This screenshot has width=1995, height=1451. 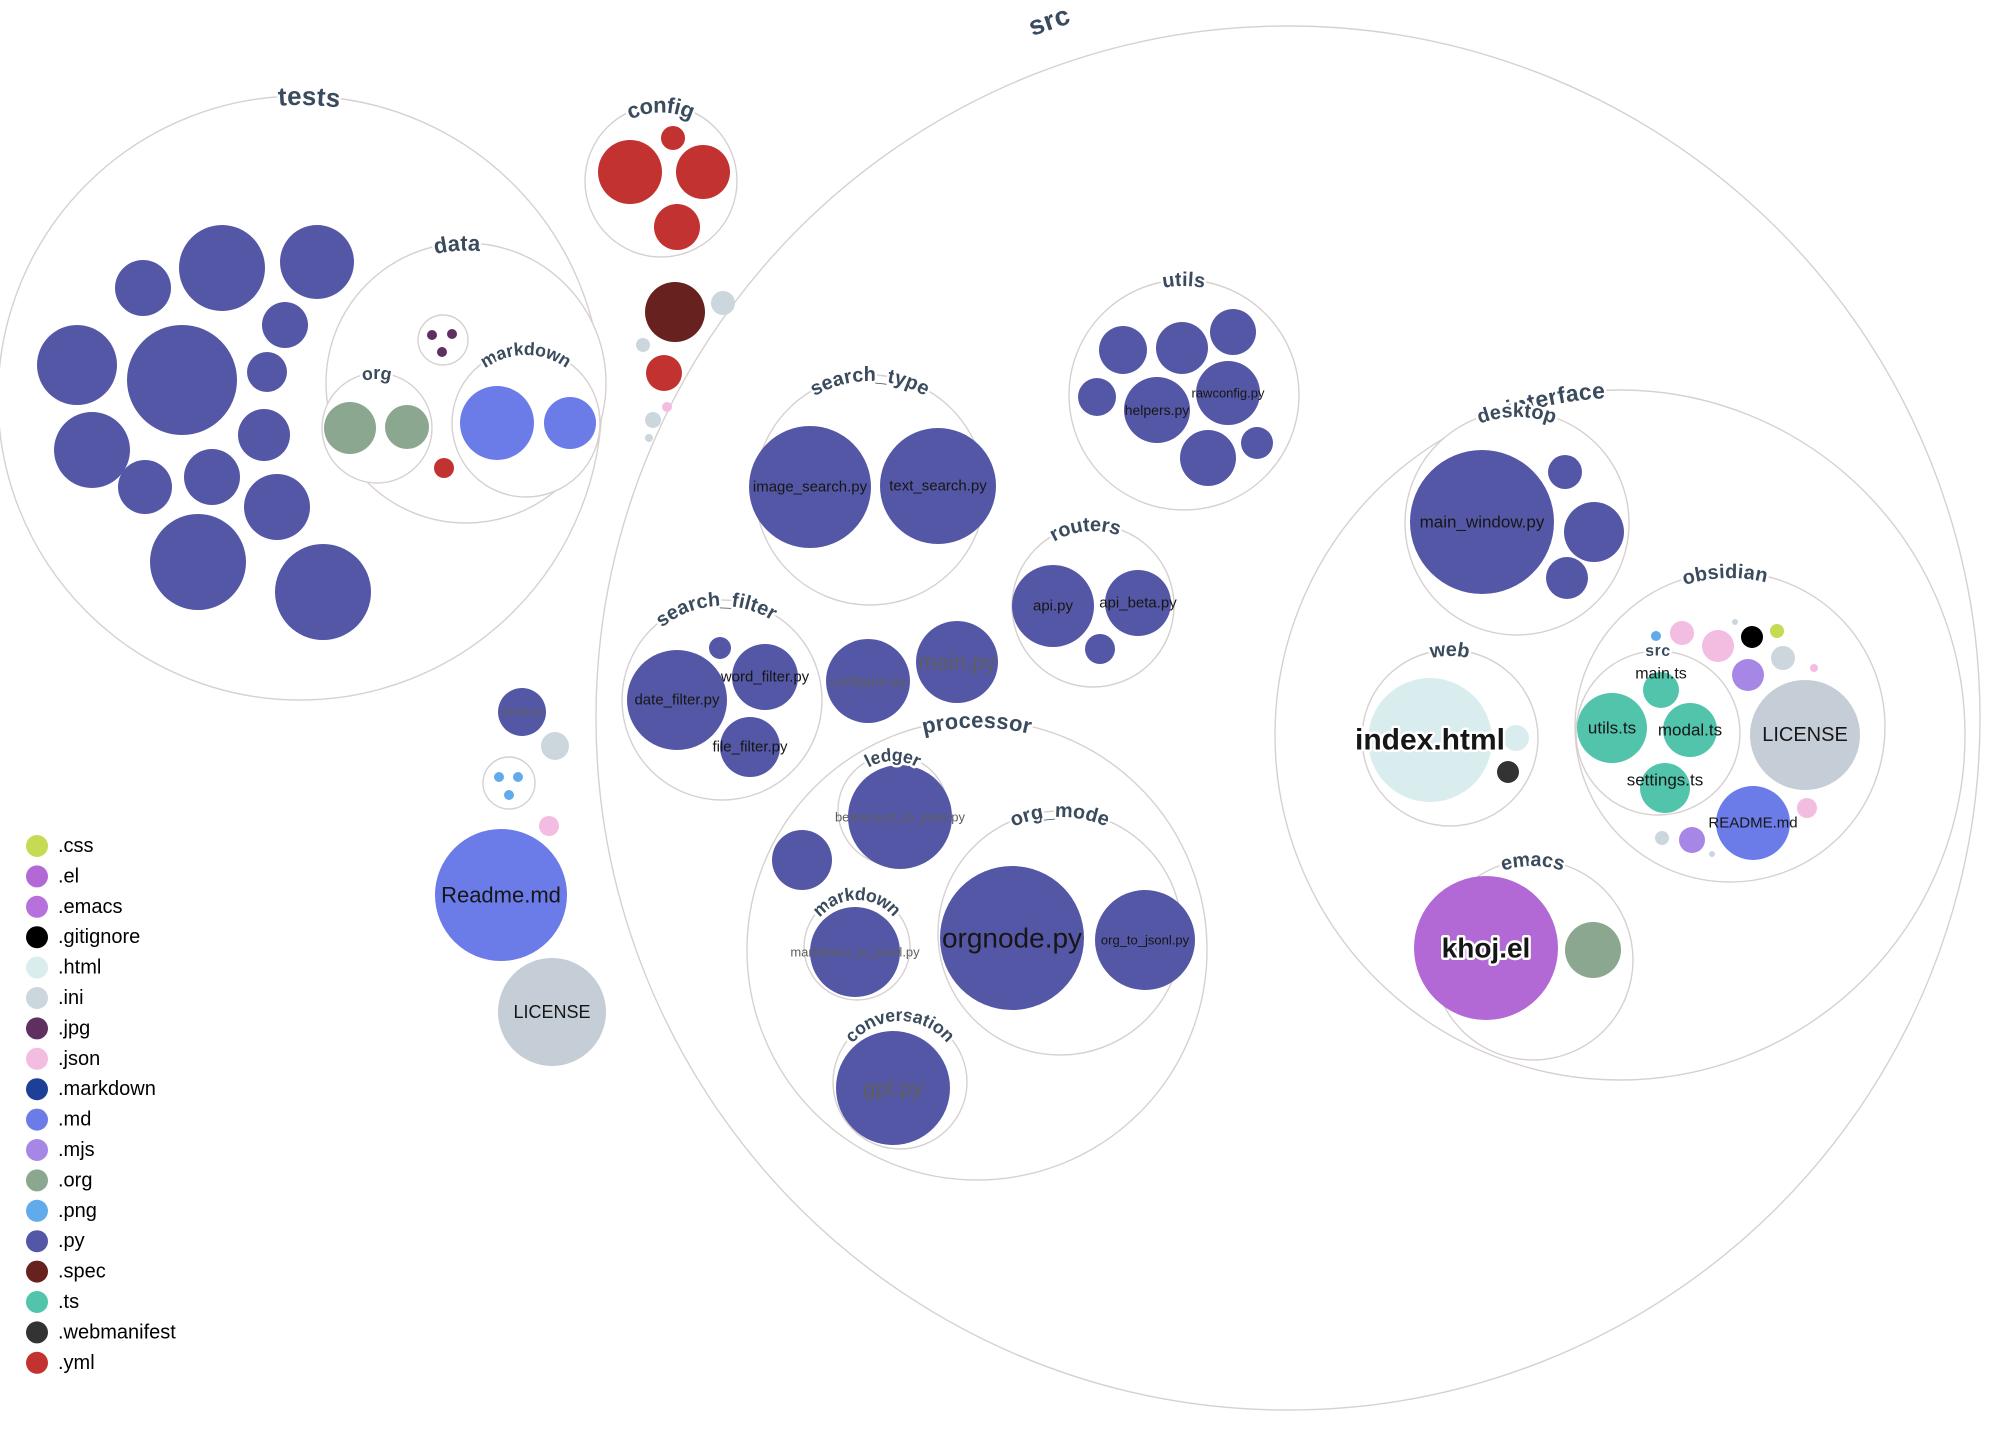 I want to click on file-circle-image_search.py, so click(x=810, y=487).